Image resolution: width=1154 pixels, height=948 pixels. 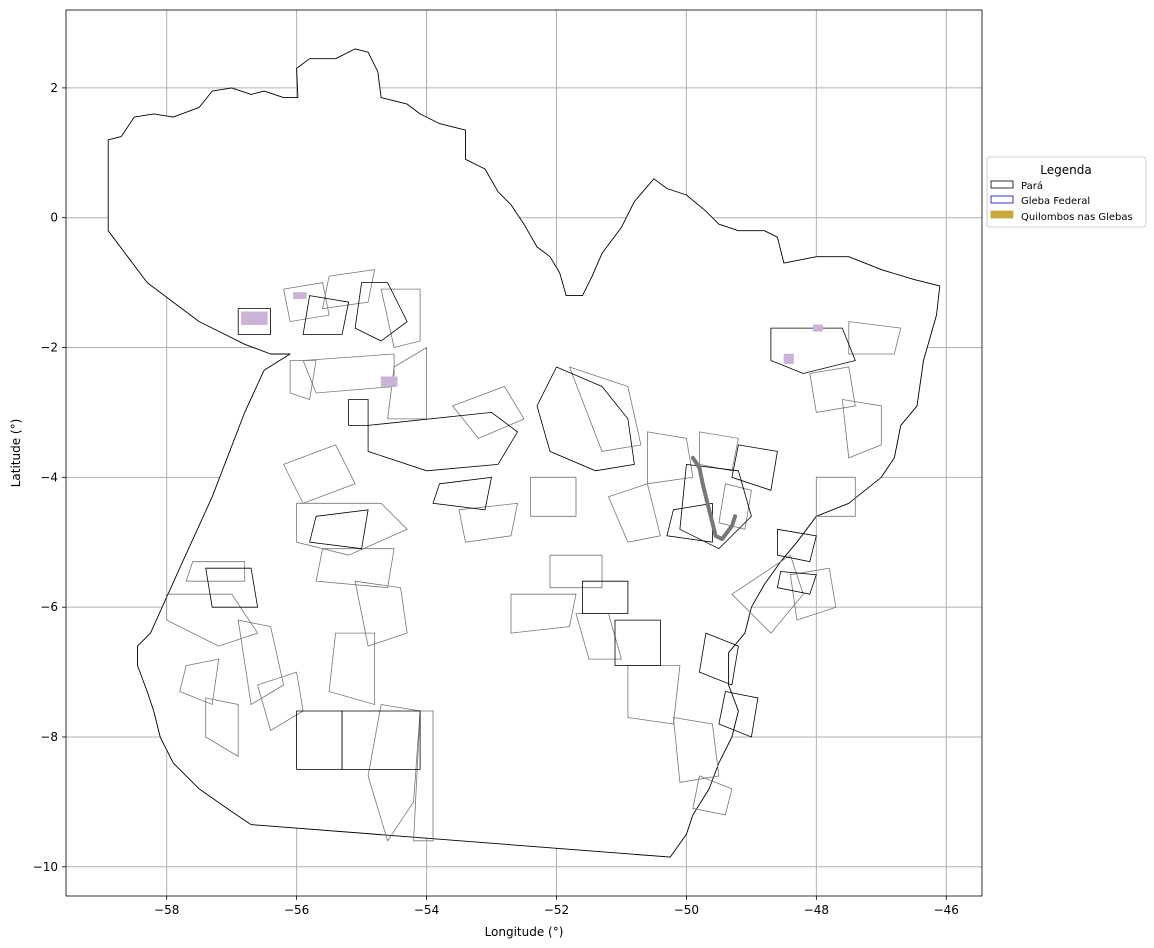 I want to click on x-tick-label-1: −56, so click(x=296, y=910).